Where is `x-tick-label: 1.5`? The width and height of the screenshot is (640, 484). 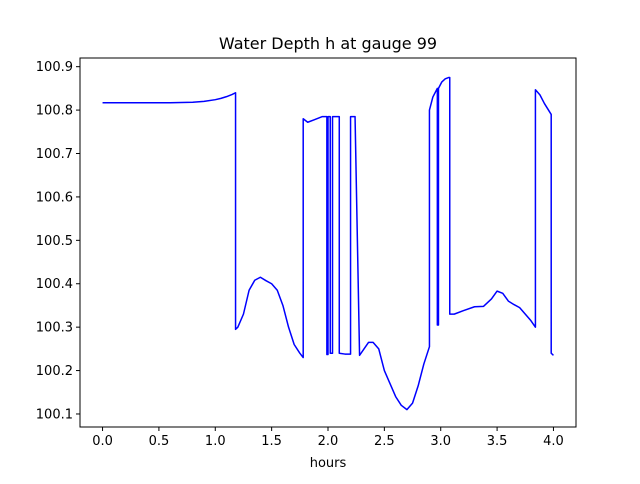 x-tick-label: 1.5 is located at coordinates (271, 441).